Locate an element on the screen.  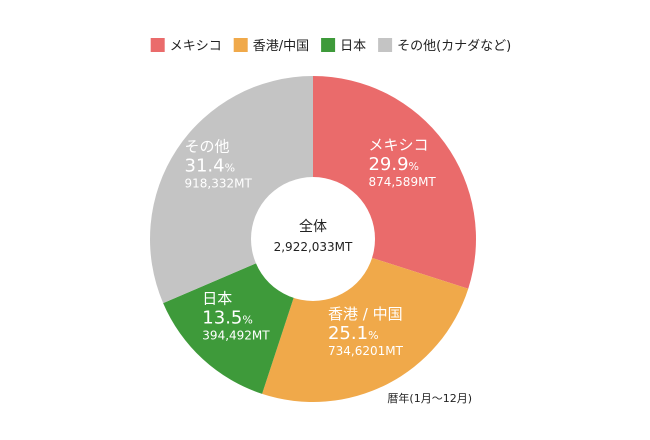
slice-name: 香港 / 中国 is located at coordinates (365, 314).